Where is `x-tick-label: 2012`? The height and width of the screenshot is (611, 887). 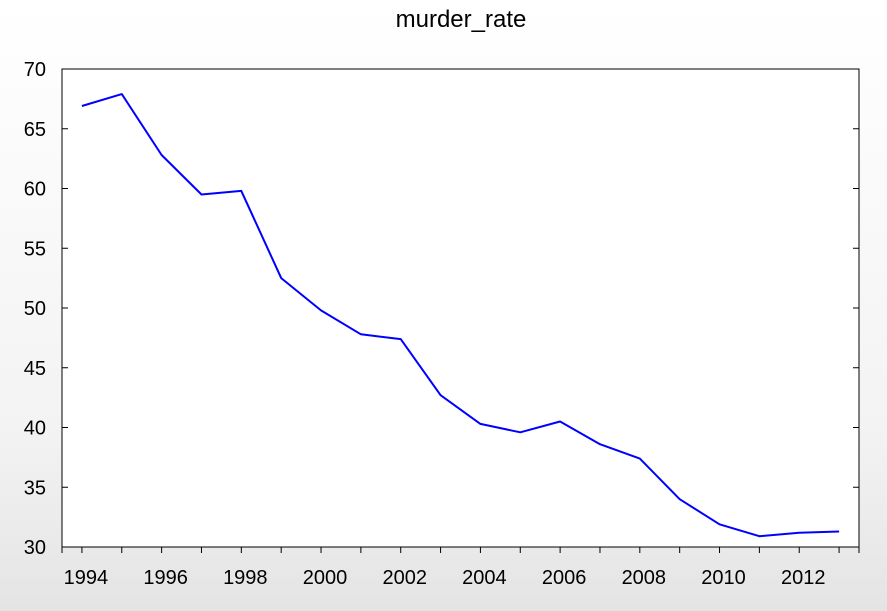
x-tick-label: 2012 is located at coordinates (803, 578).